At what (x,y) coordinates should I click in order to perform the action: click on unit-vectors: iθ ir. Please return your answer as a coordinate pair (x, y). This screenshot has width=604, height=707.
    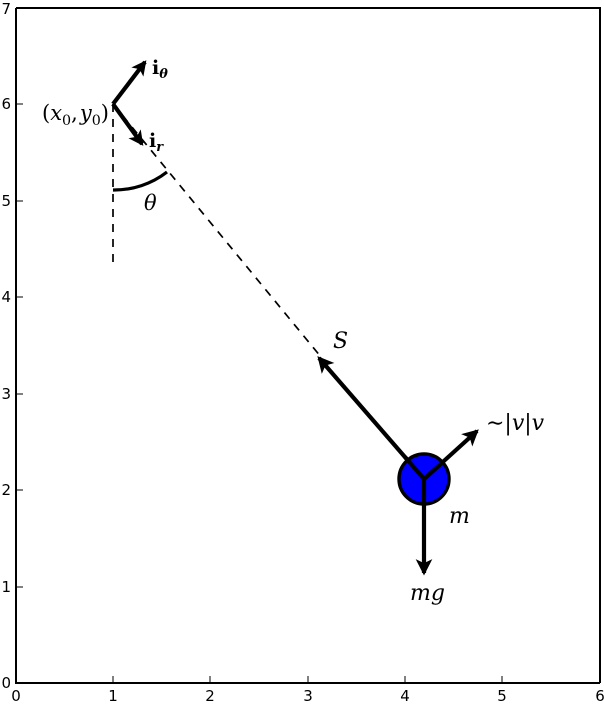
    Looking at the image, I should click on (139, 106).